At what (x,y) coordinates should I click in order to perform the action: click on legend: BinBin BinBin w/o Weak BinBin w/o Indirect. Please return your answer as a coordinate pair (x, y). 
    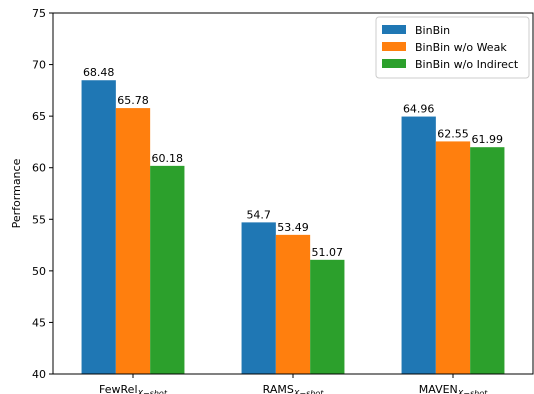
    Looking at the image, I should click on (452, 47).